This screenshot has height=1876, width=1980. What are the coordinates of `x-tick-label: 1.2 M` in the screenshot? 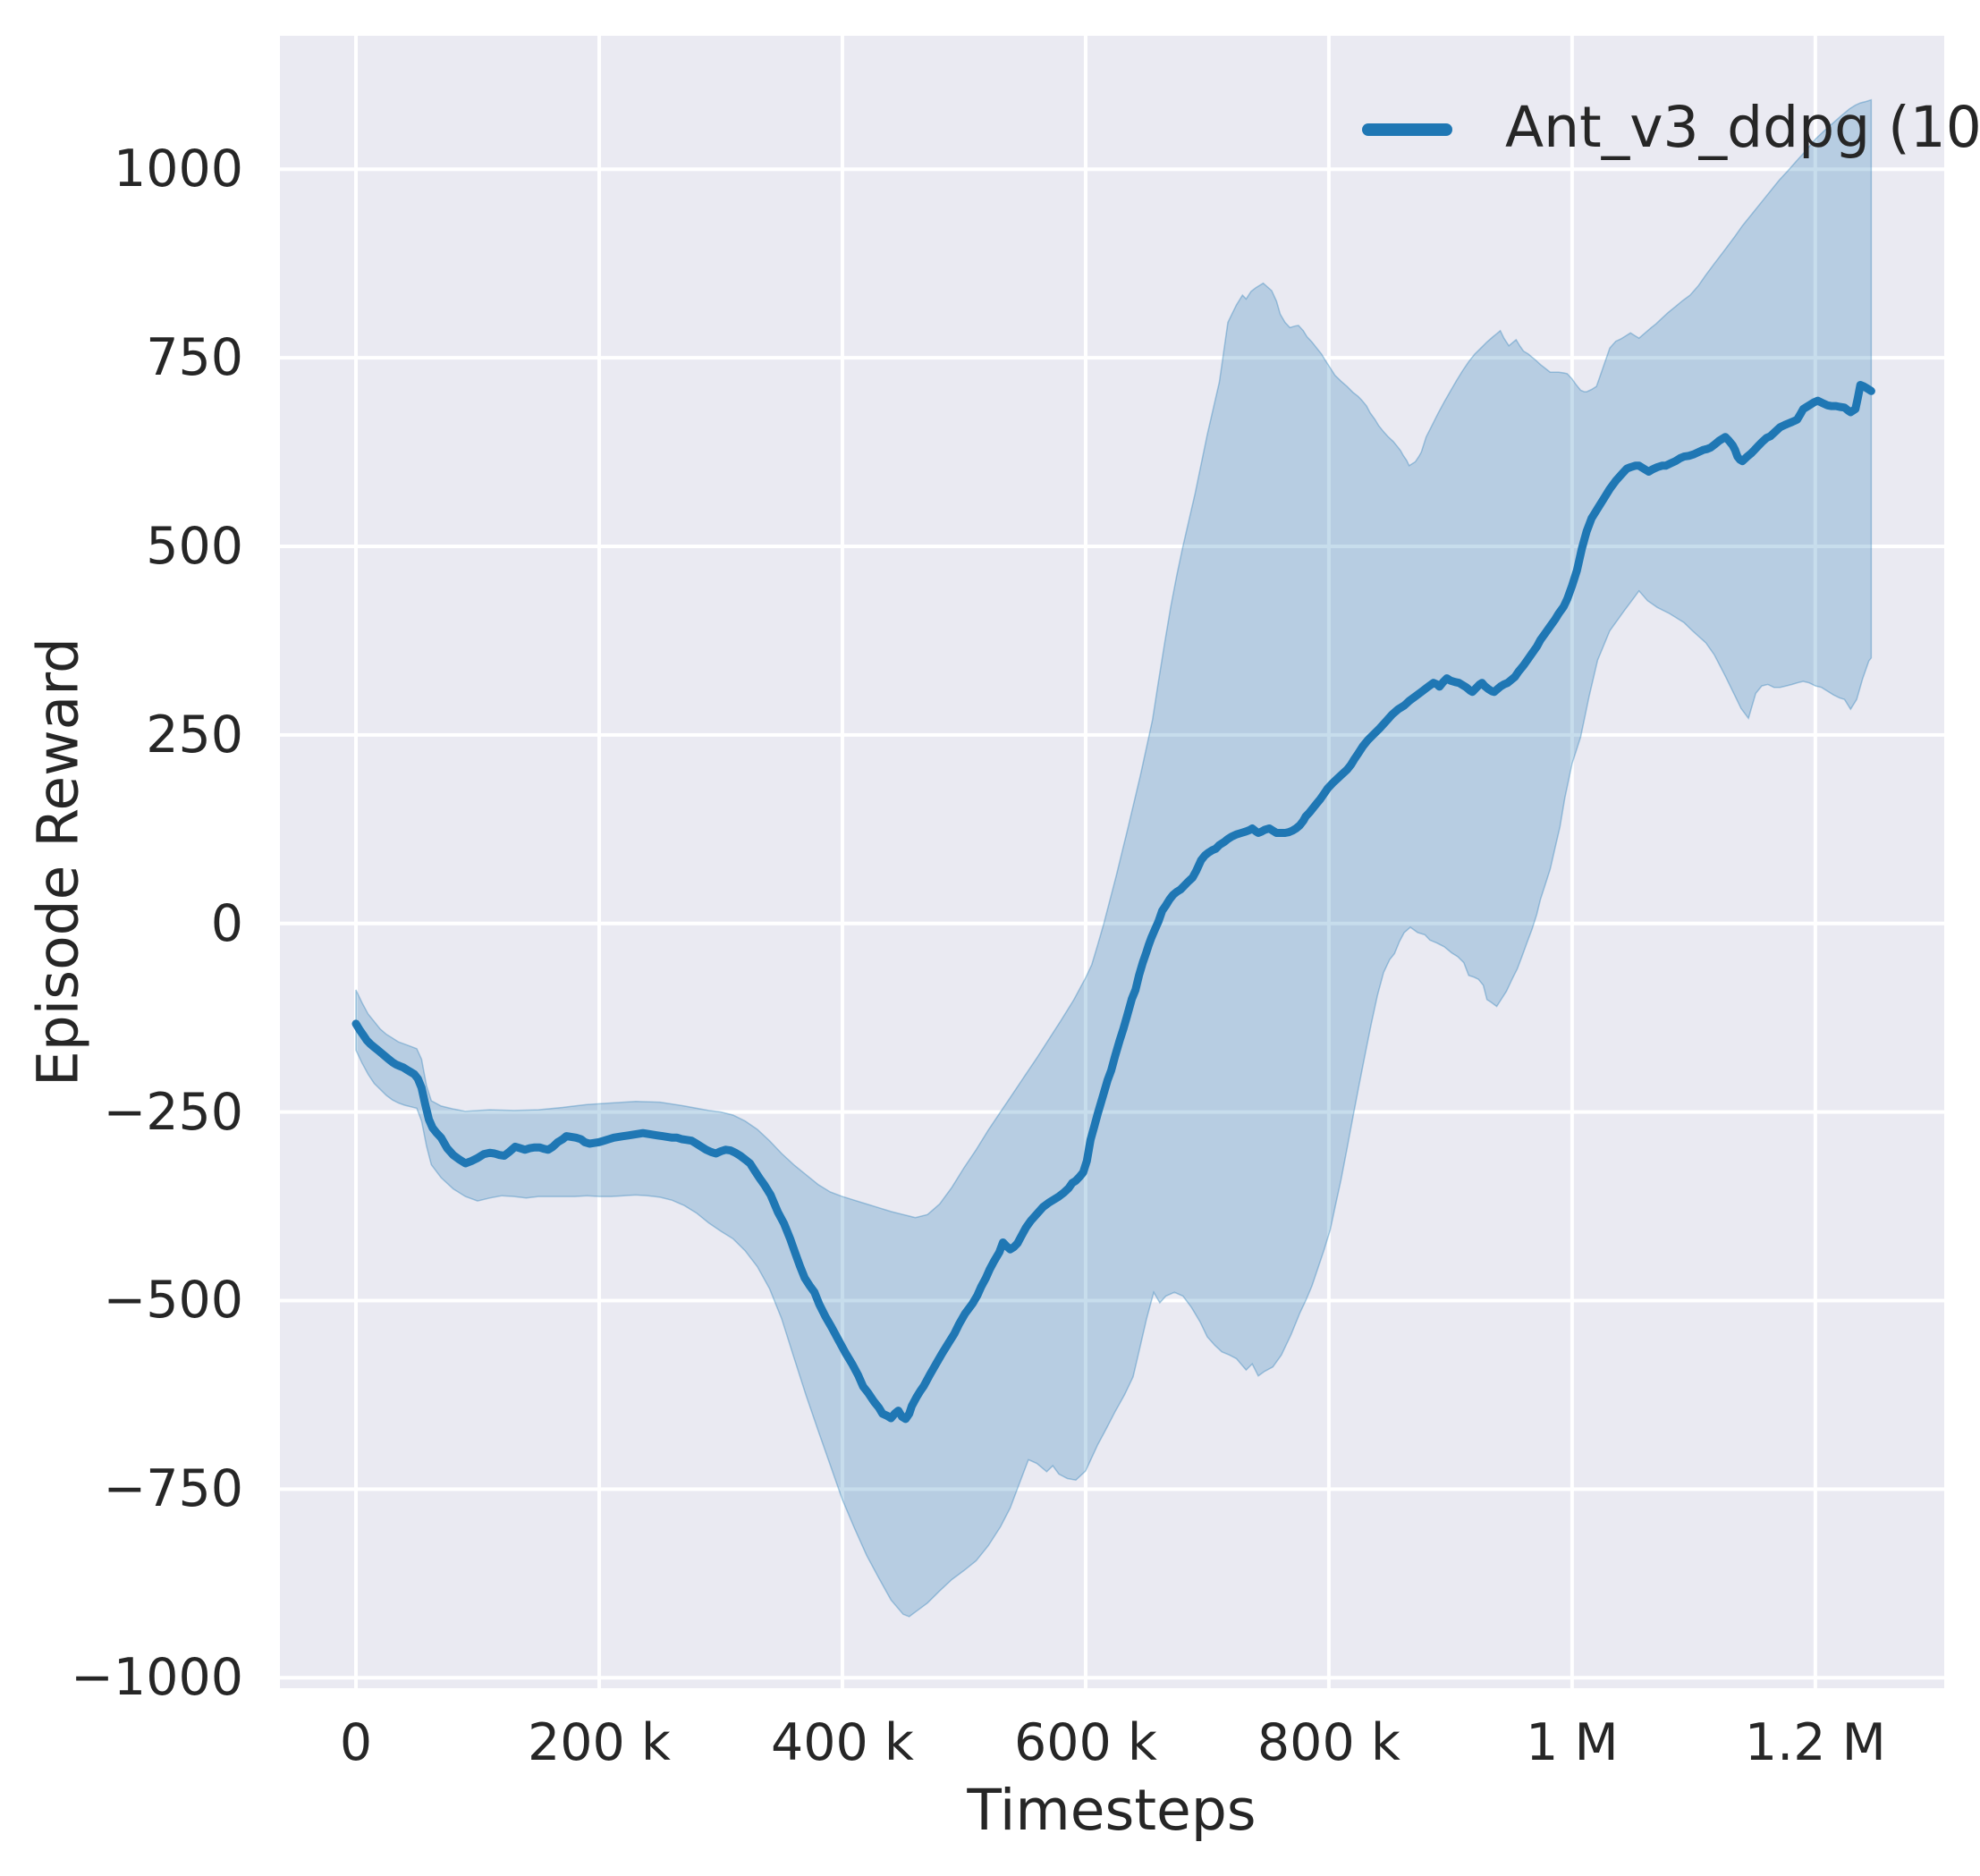 It's located at (1815, 1743).